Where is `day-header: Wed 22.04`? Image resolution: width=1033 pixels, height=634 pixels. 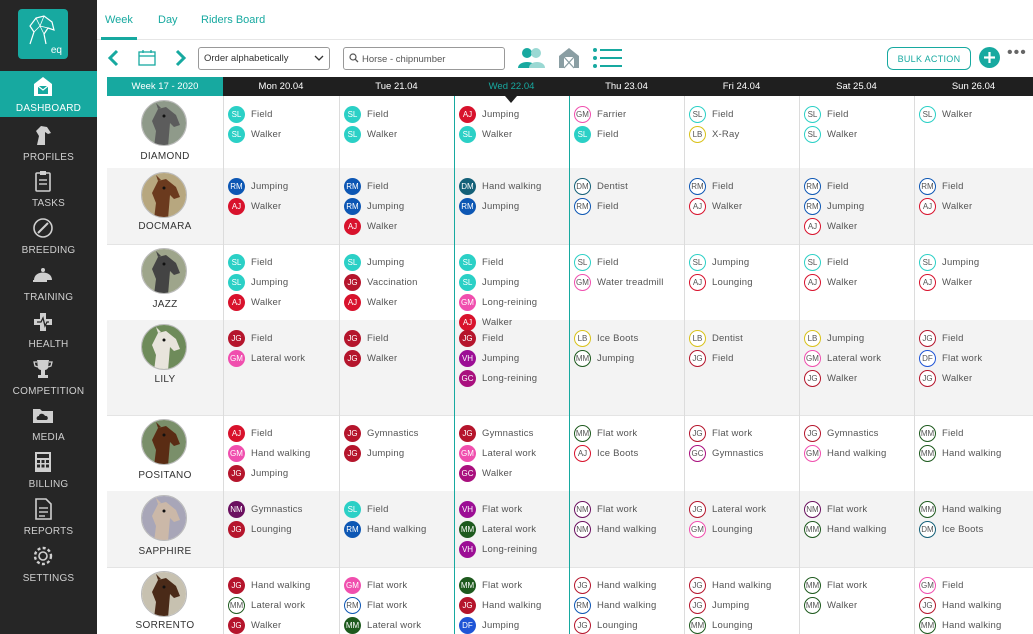
day-header: Wed 22.04 is located at coordinates (511, 86).